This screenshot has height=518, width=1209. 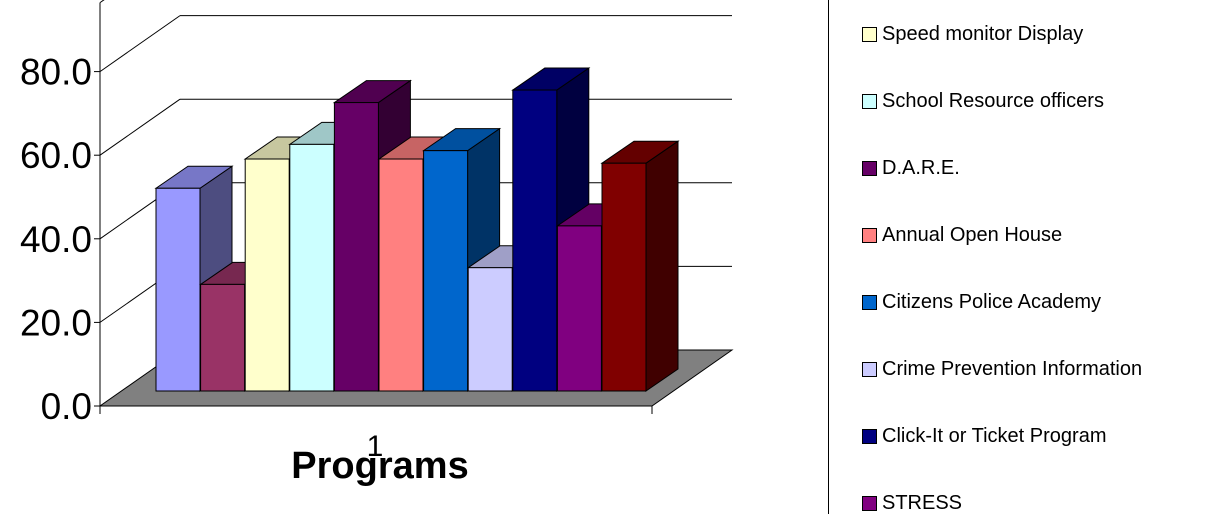 What do you see at coordinates (994, 435) in the screenshot?
I see `legend-label: Click-It or Ticket Program` at bounding box center [994, 435].